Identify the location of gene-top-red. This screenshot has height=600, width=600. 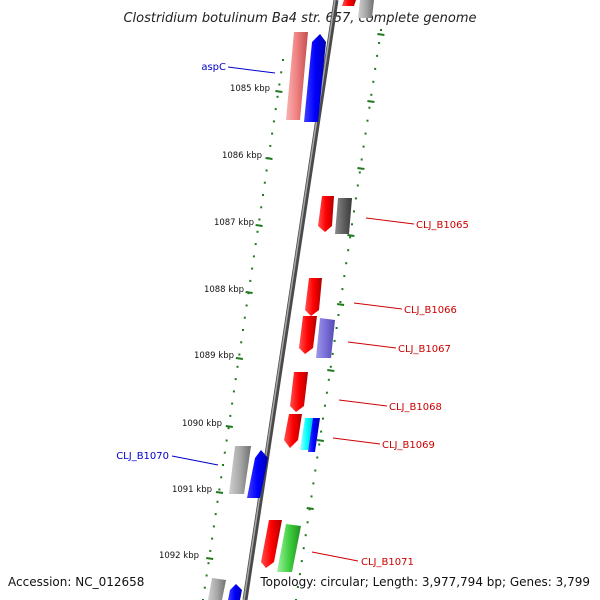
(349, 3).